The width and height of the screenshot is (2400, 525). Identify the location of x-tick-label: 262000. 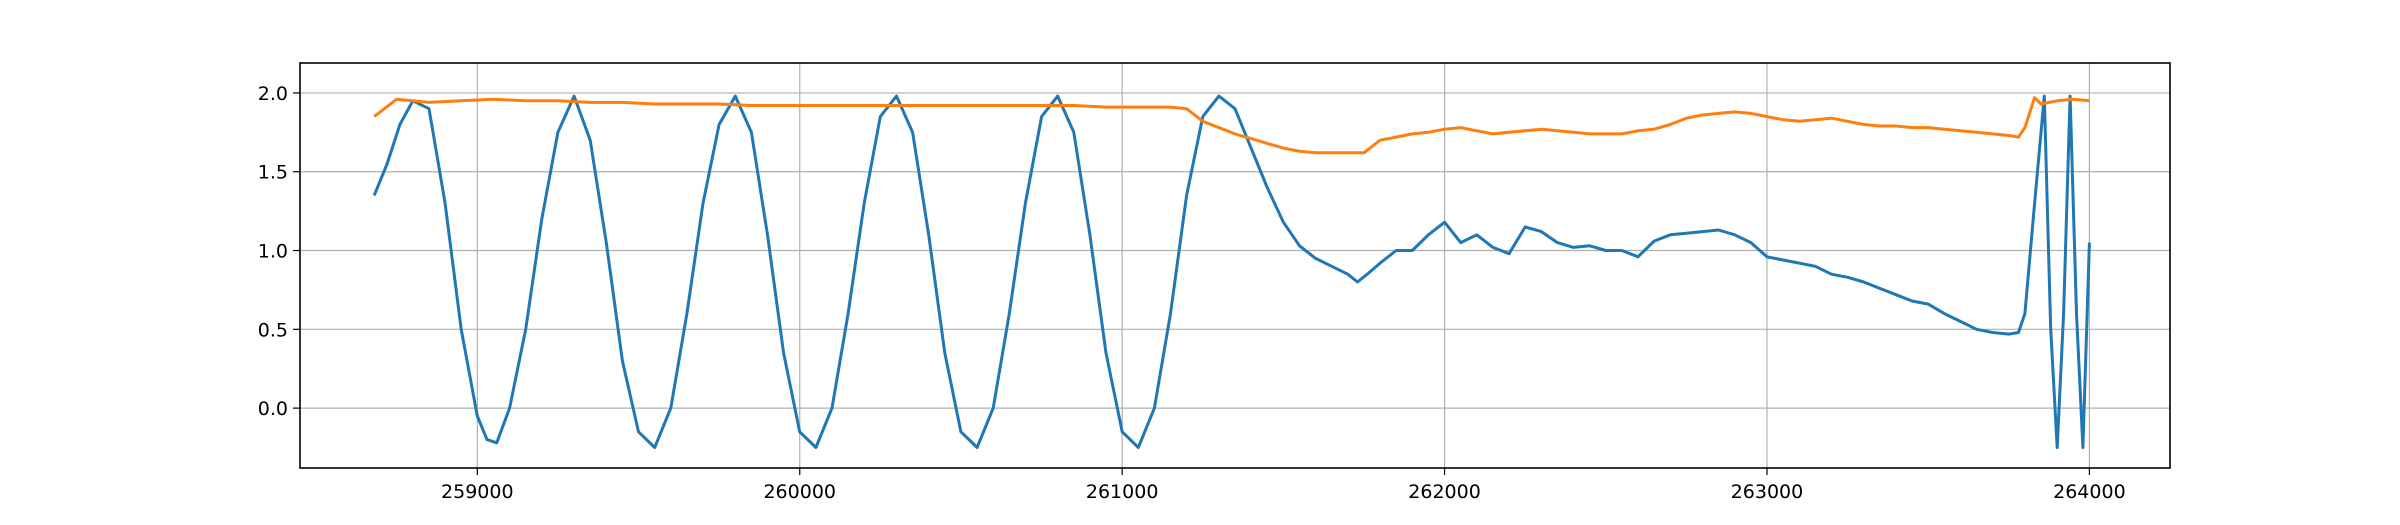
(1444, 492).